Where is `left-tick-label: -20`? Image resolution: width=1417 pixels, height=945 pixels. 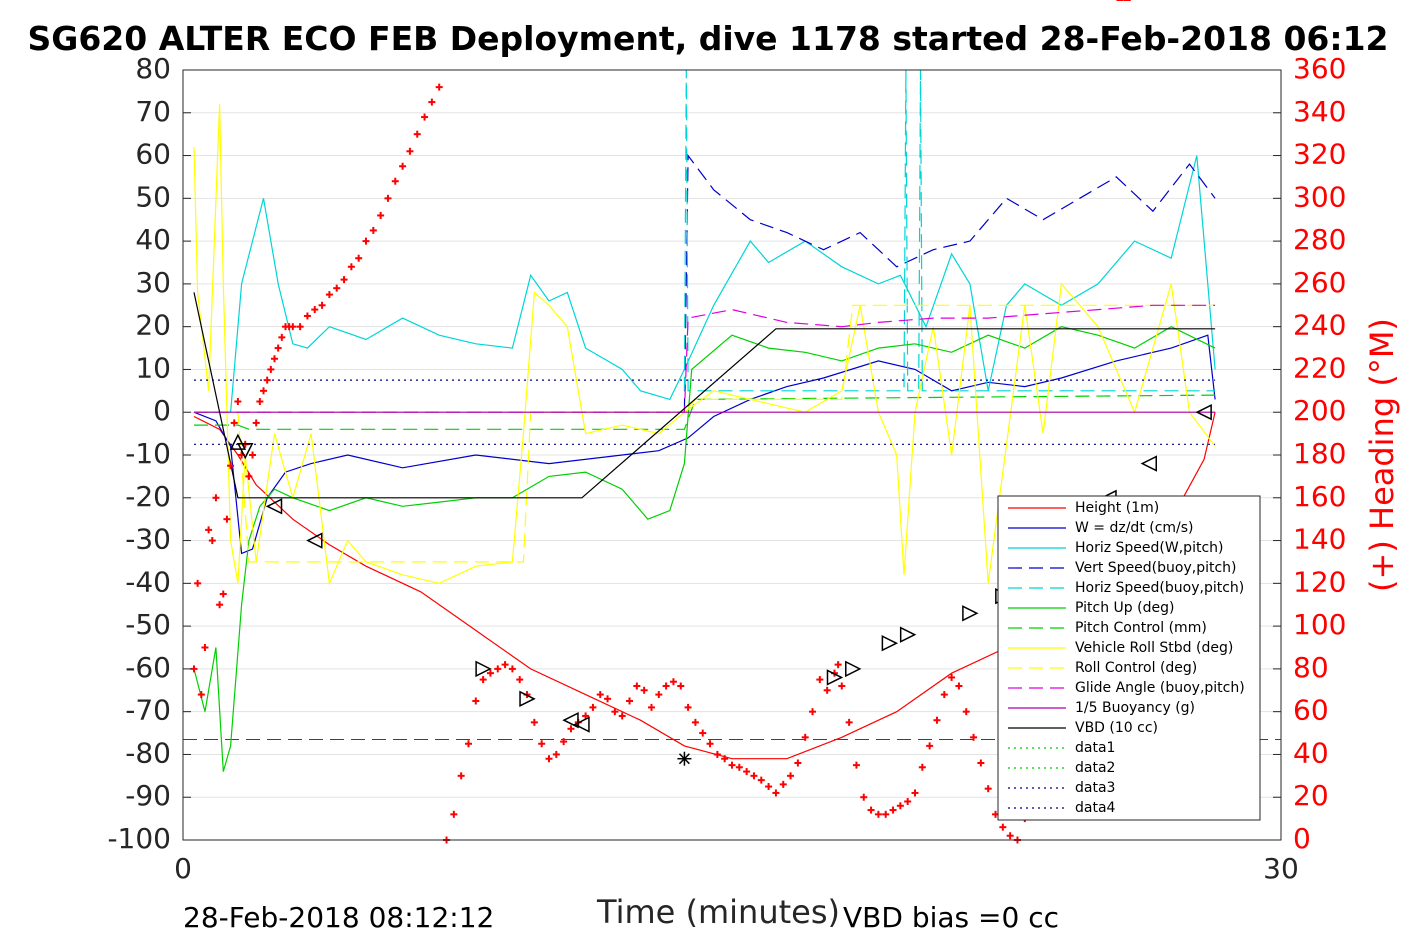 left-tick-label: -20 is located at coordinates (148, 496).